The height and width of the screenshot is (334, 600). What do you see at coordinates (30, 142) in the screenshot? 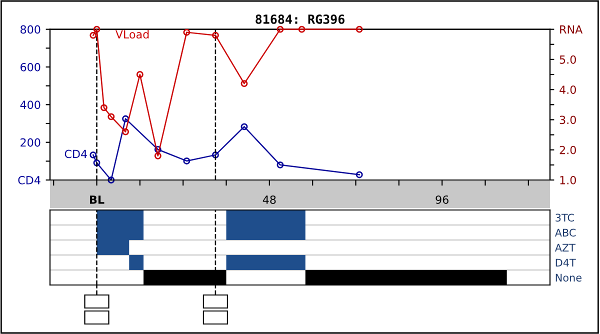
I see `y-tick-label: 200` at bounding box center [30, 142].